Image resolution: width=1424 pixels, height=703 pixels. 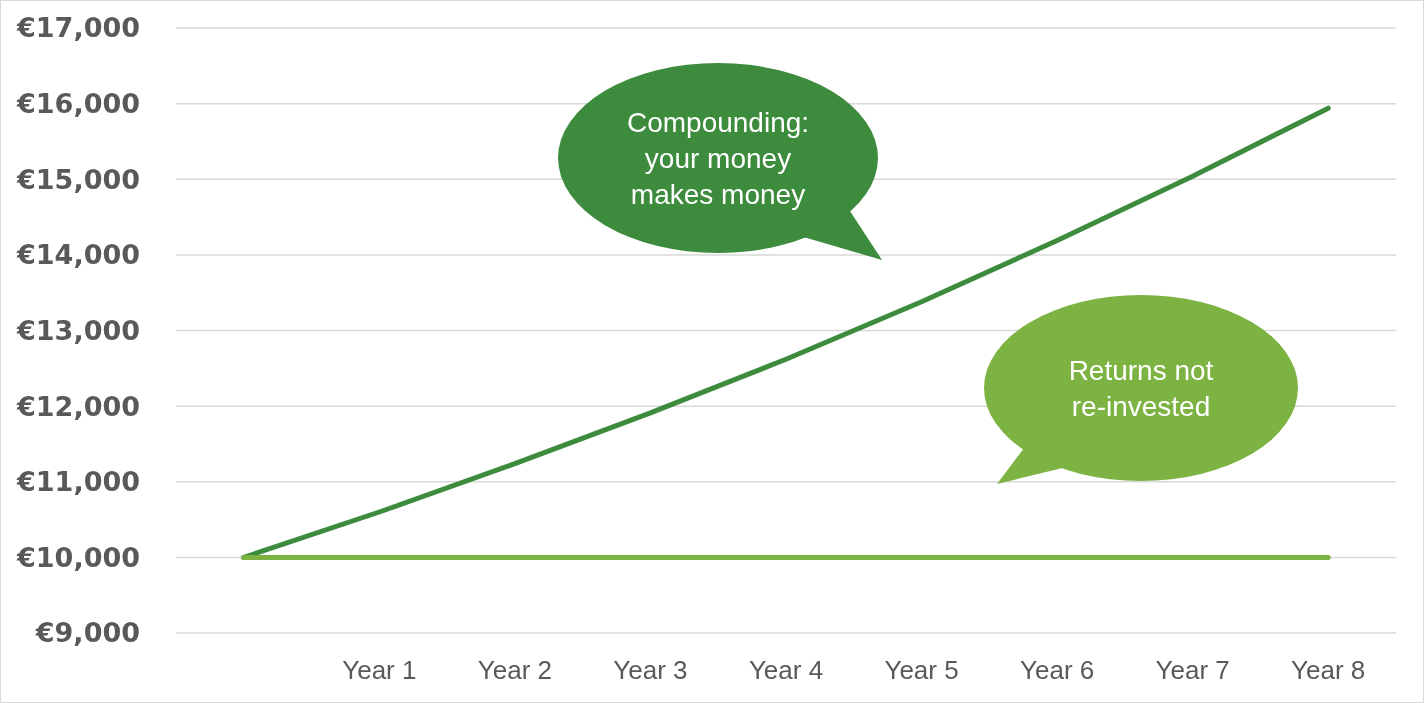 What do you see at coordinates (921, 670) in the screenshot?
I see `x-tick-label: Year 5` at bounding box center [921, 670].